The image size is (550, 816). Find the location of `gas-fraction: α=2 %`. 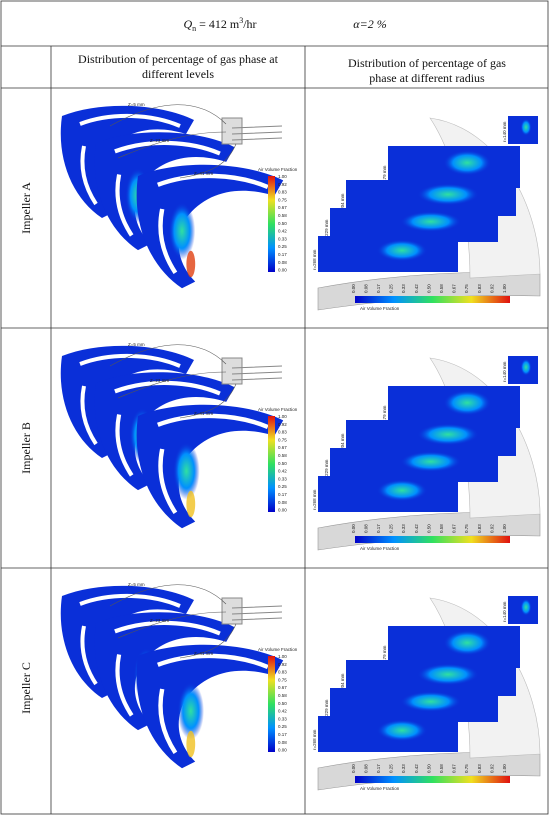

gas-fraction: α=2 % is located at coordinates (369, 24).